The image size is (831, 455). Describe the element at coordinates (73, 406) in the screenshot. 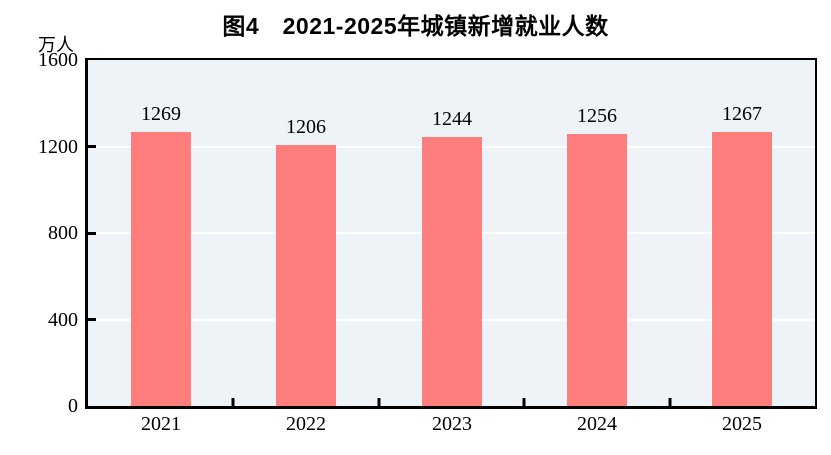

I see `y-axis-label: 0` at that location.